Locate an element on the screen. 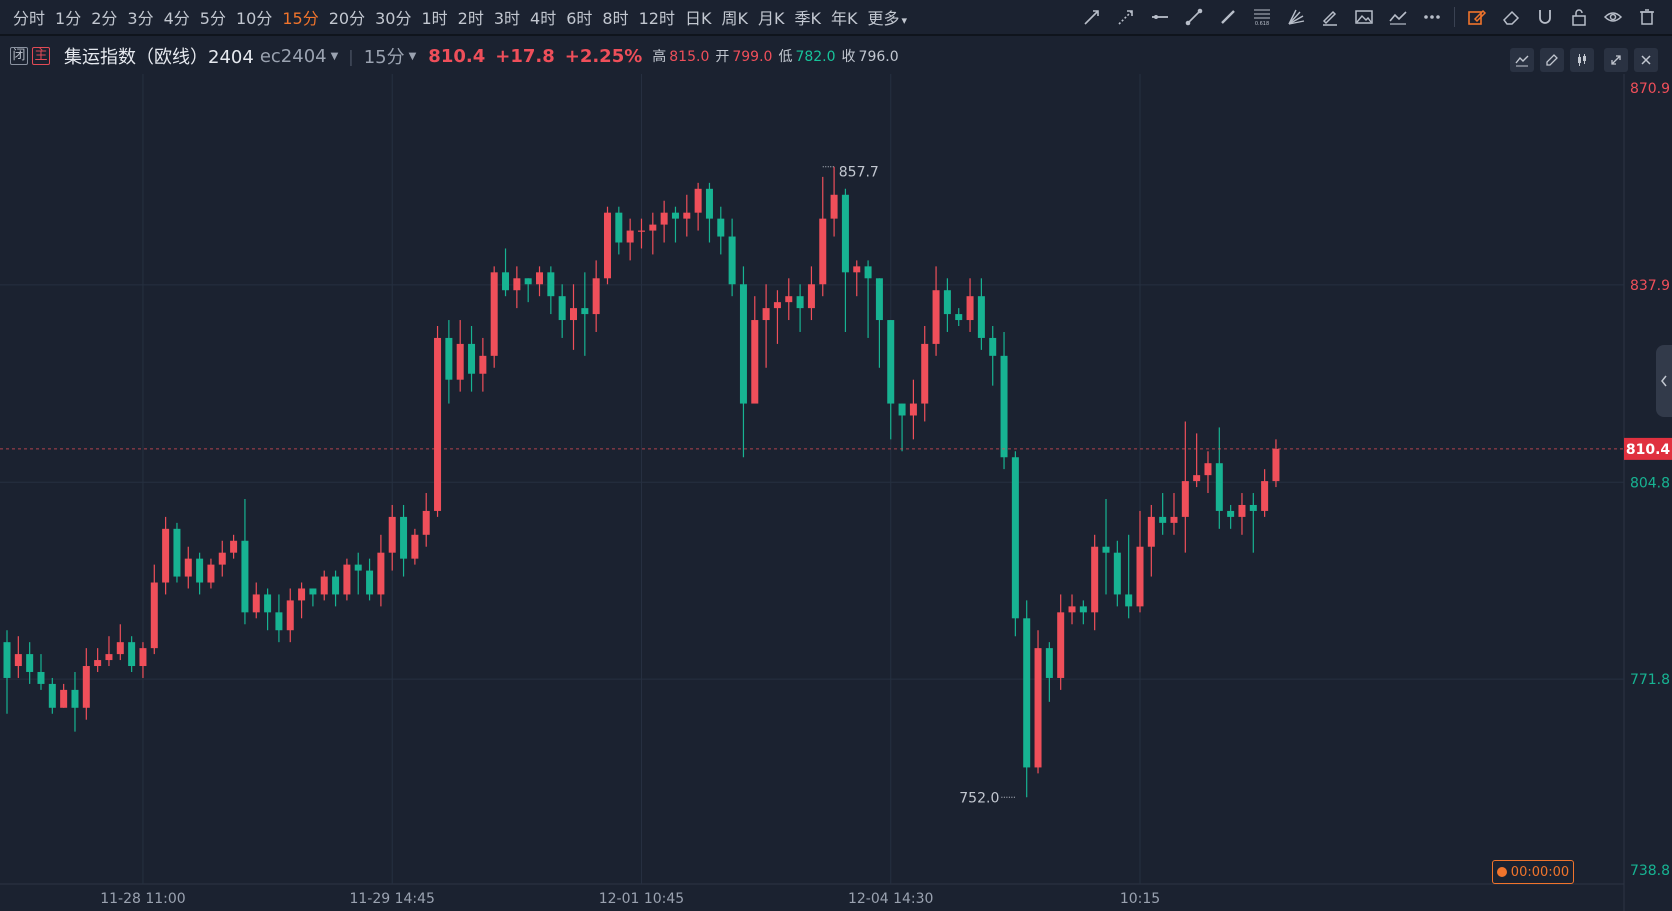 This screenshot has width=1672, height=911. last-price: 810.4 is located at coordinates (457, 56).